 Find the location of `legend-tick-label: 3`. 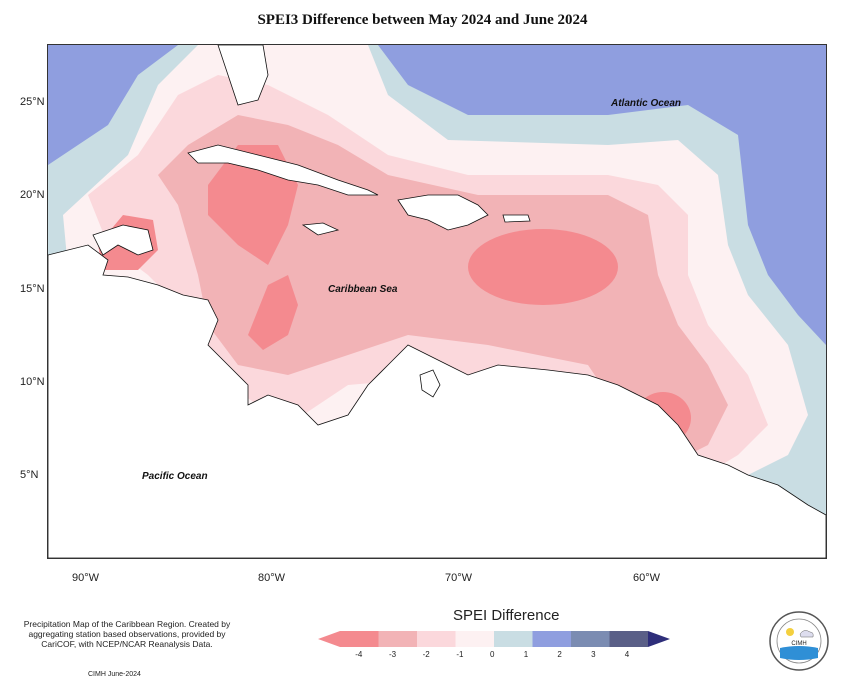

legend-tick-label: 3 is located at coordinates (593, 654).